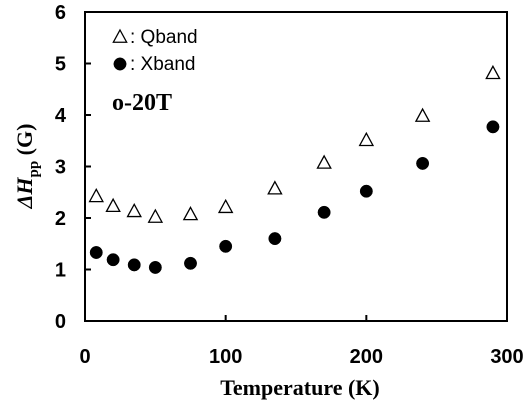  Describe the element at coordinates (164, 37) in the screenshot. I see `legend-label-qband: : Qband` at that location.